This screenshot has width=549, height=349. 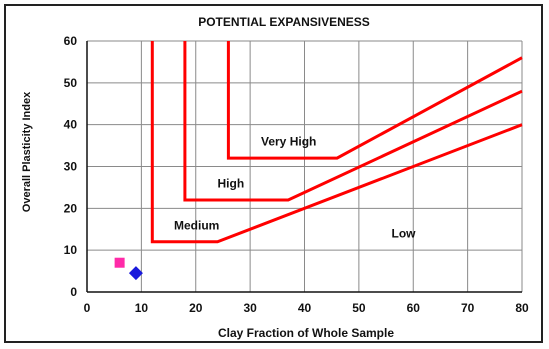 What do you see at coordinates (306, 333) in the screenshot?
I see `x-axis-label: Clay Fraction of Whole Sample` at bounding box center [306, 333].